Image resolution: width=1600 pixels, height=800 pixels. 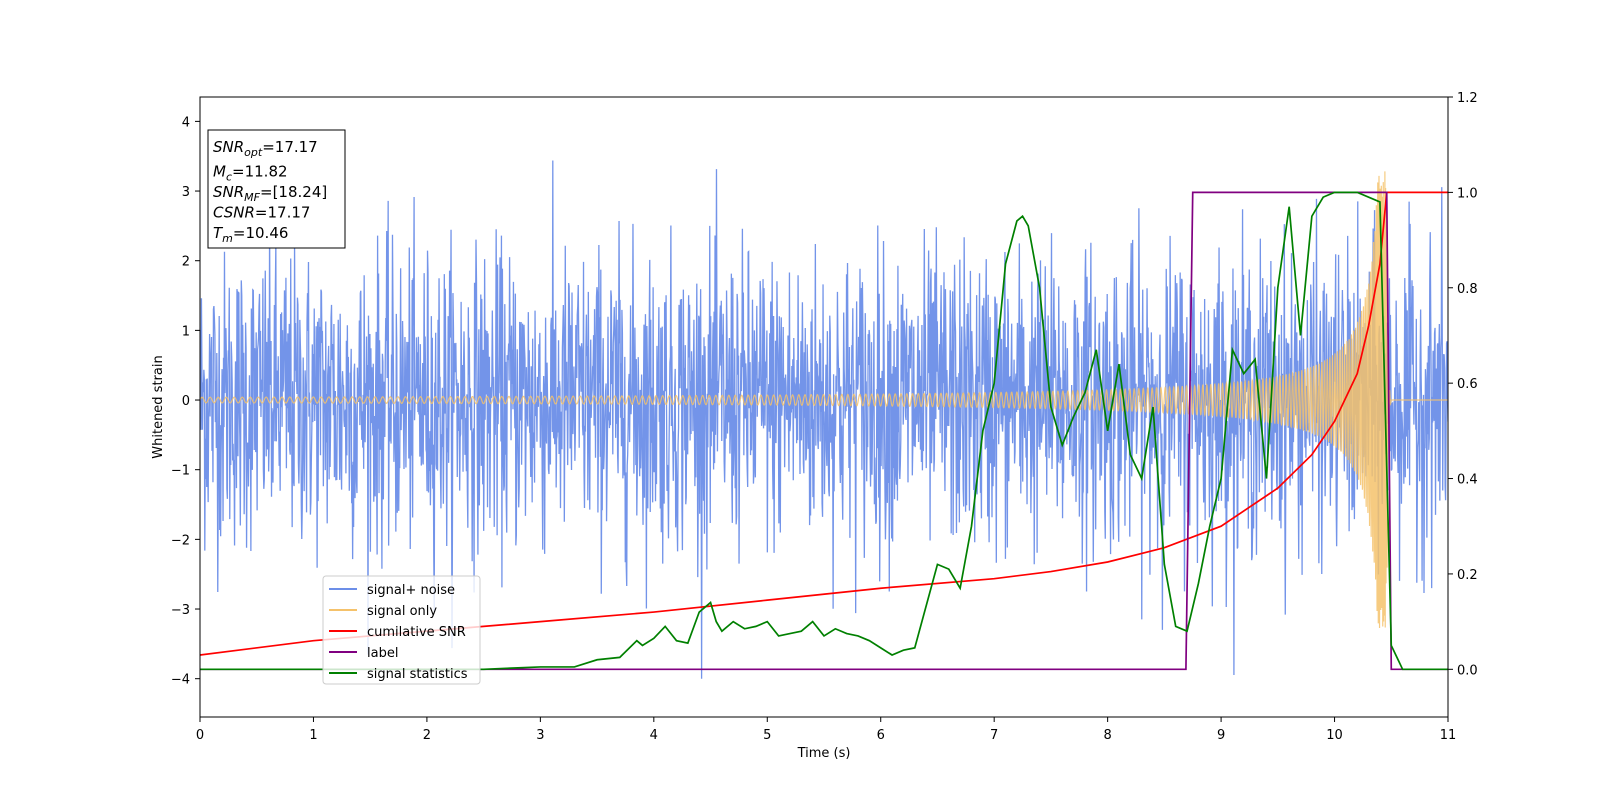 I want to click on info-box-line: SNRopt=17.17, so click(x=265, y=148).